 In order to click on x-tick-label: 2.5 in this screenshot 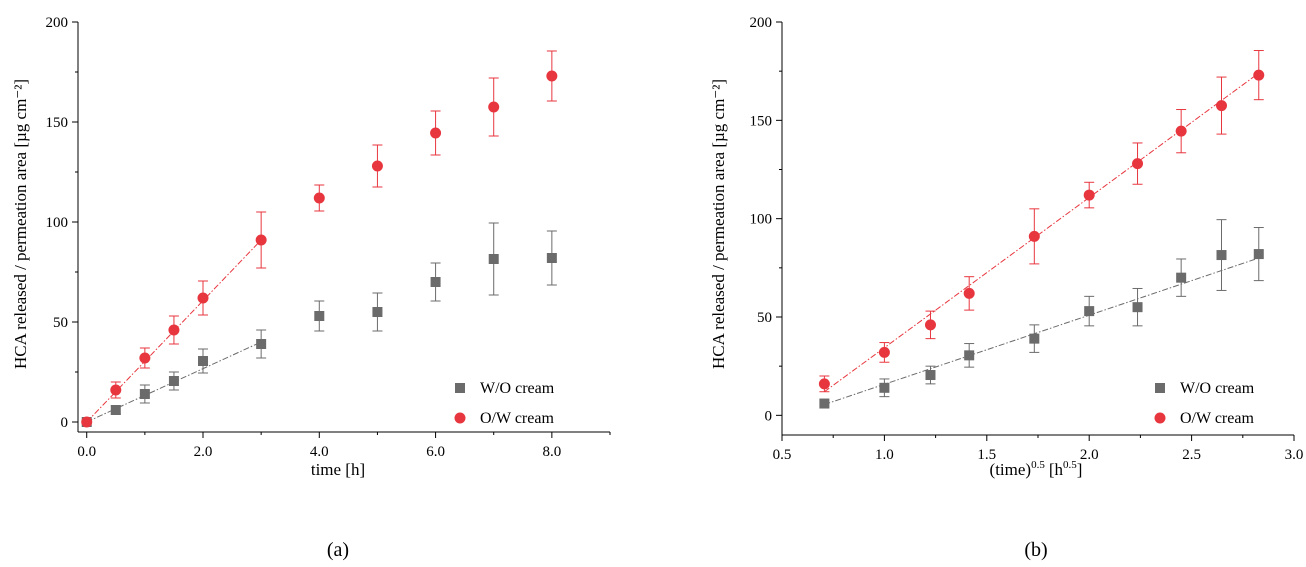, I will do `click(1191, 455)`.